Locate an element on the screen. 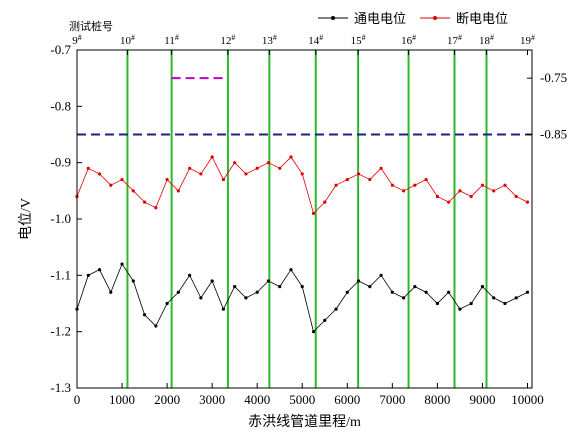 This screenshot has height=442, width=588. y-tick-label: -1.2 is located at coordinates (60, 331).